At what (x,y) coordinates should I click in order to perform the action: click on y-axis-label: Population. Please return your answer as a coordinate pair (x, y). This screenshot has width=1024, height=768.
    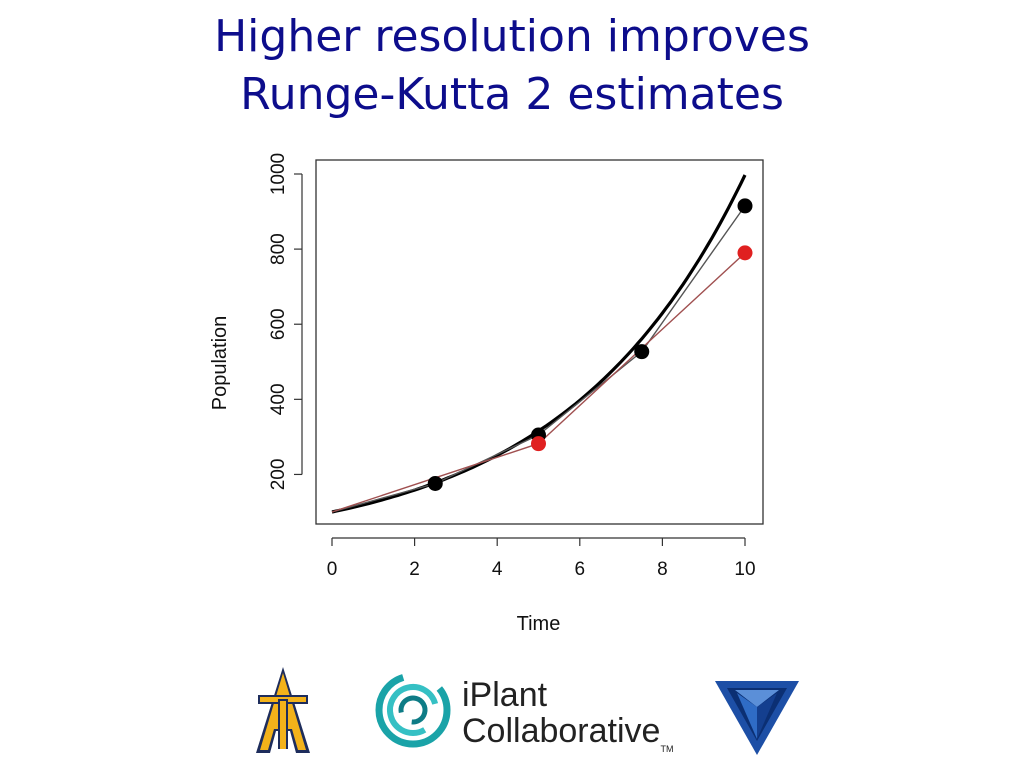
    Looking at the image, I should click on (220, 363).